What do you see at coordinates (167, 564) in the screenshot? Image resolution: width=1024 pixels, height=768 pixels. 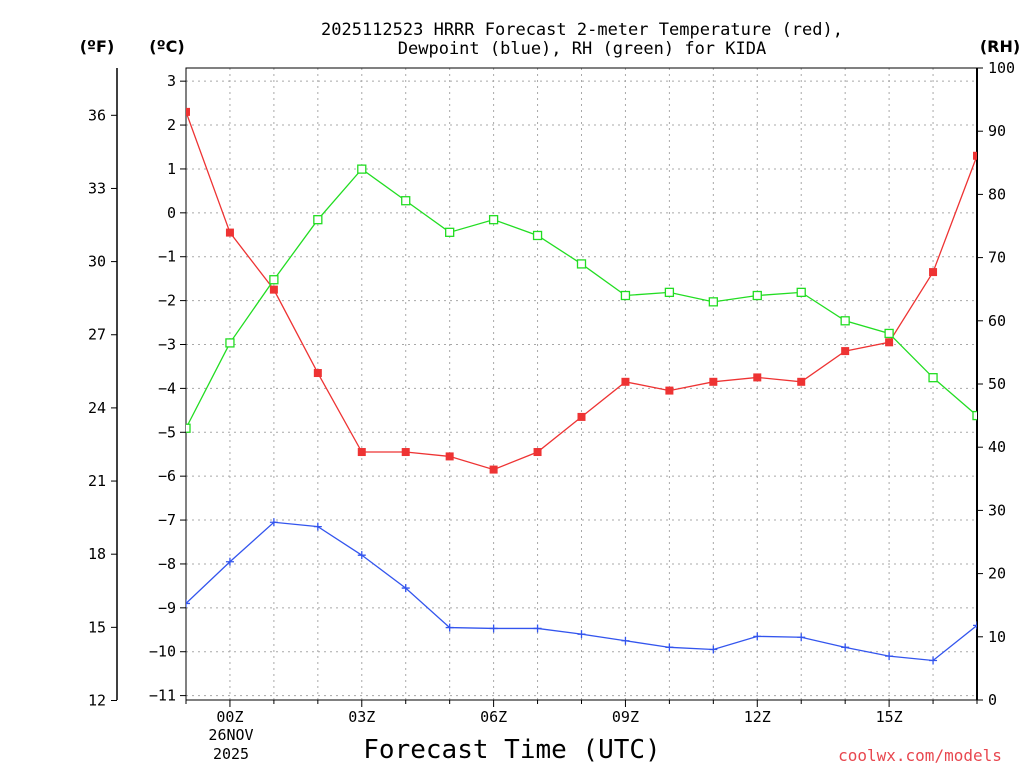 I see `c-tick-label: −8` at bounding box center [167, 564].